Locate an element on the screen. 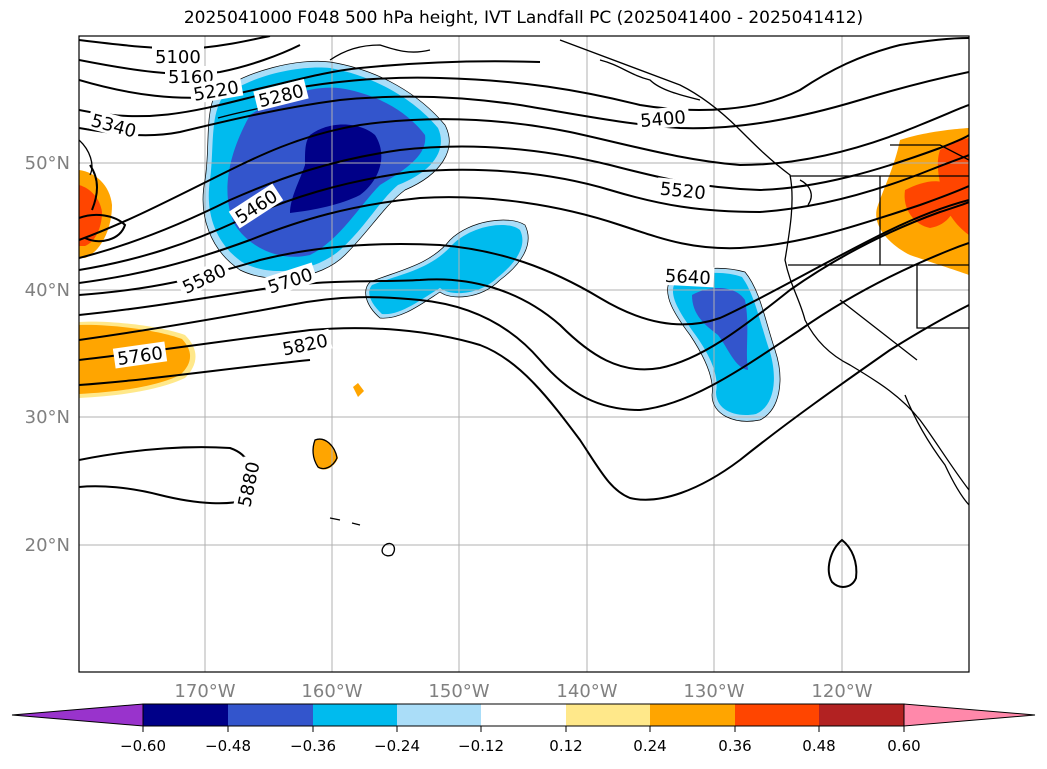 The width and height of the screenshot is (1047, 769). lat-label-20n: 20°N is located at coordinates (47, 545).